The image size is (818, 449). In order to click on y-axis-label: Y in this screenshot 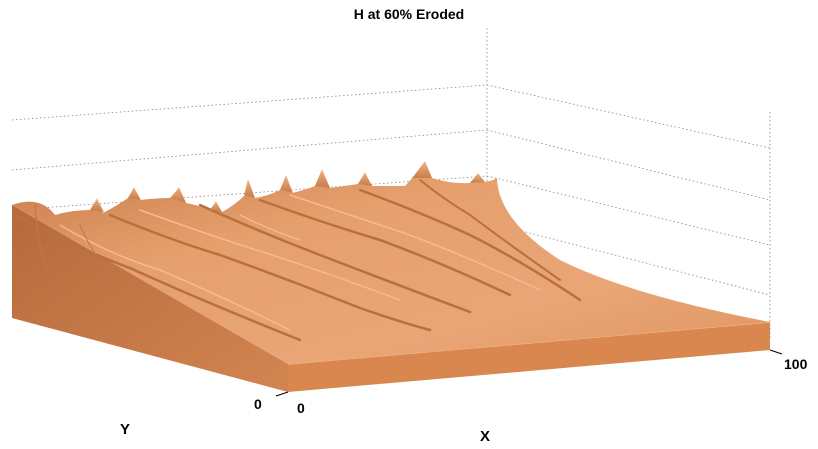, I will do `click(125, 429)`.